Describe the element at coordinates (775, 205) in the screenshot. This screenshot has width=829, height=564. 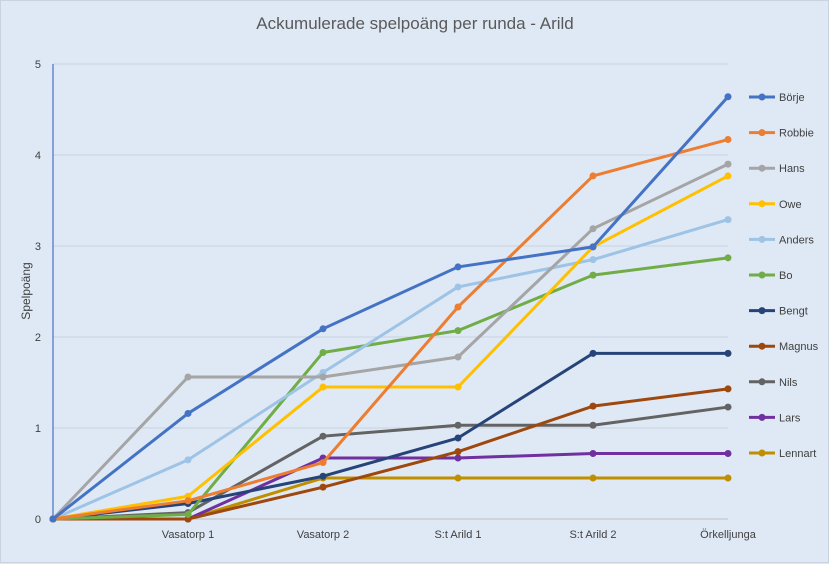
I see `legend-entry: Owe` at that location.